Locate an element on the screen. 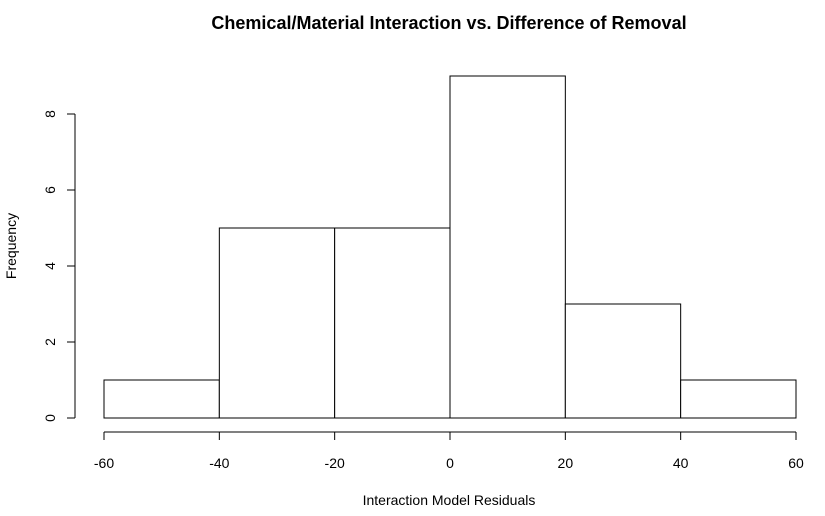 The height and width of the screenshot is (516, 825). y-axis: 0 2 4 6 8 is located at coordinates (59, 266).